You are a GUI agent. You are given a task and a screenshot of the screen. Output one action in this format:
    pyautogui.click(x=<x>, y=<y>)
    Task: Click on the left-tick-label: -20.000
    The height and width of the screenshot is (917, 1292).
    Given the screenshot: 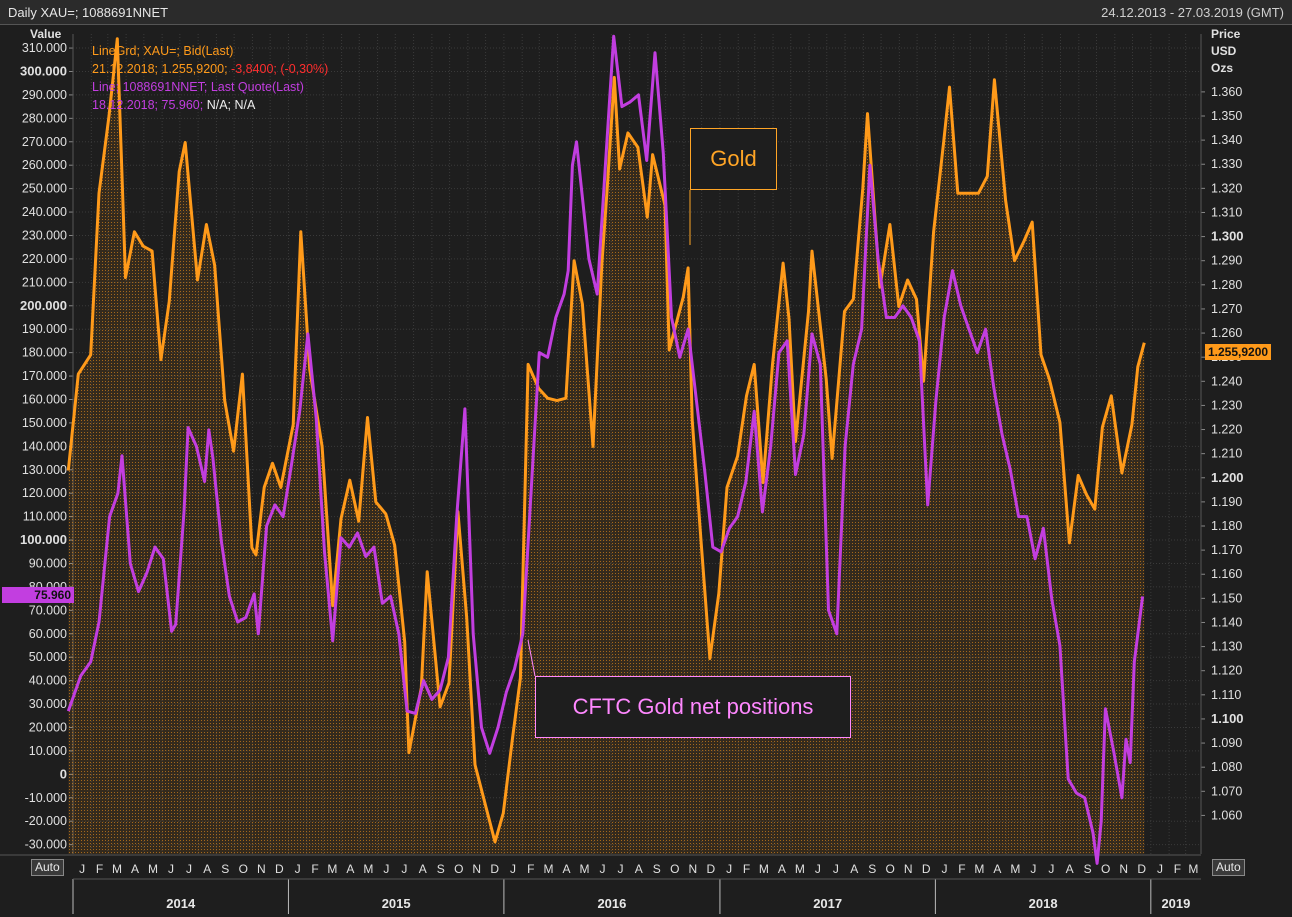 What is the action you would take?
    pyautogui.click(x=46, y=821)
    